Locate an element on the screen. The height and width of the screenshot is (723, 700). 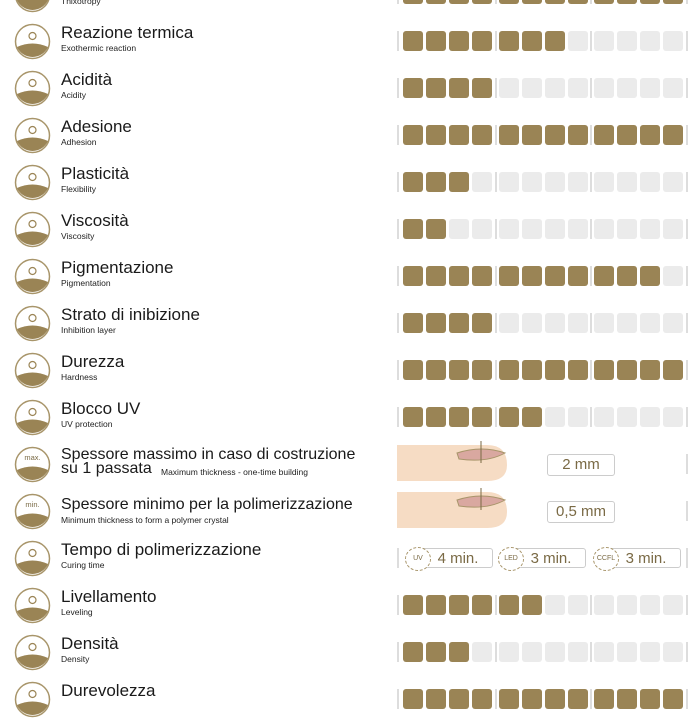
property-row: Durezza Hardness is located at coordinates (350, 370).